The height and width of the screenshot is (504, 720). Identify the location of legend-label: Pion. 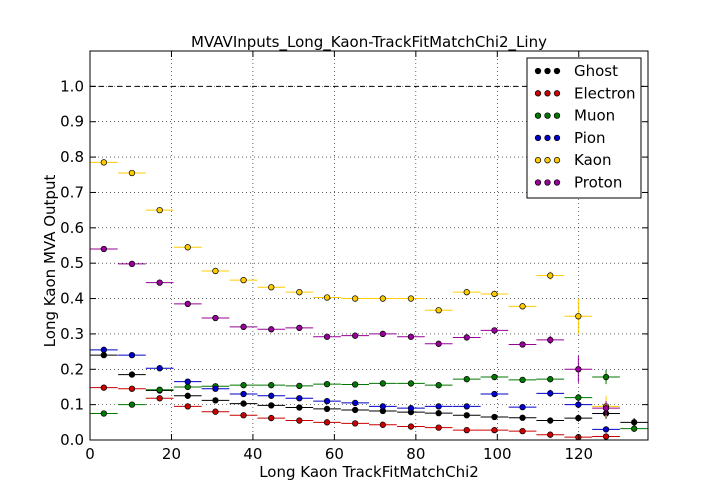
(590, 138).